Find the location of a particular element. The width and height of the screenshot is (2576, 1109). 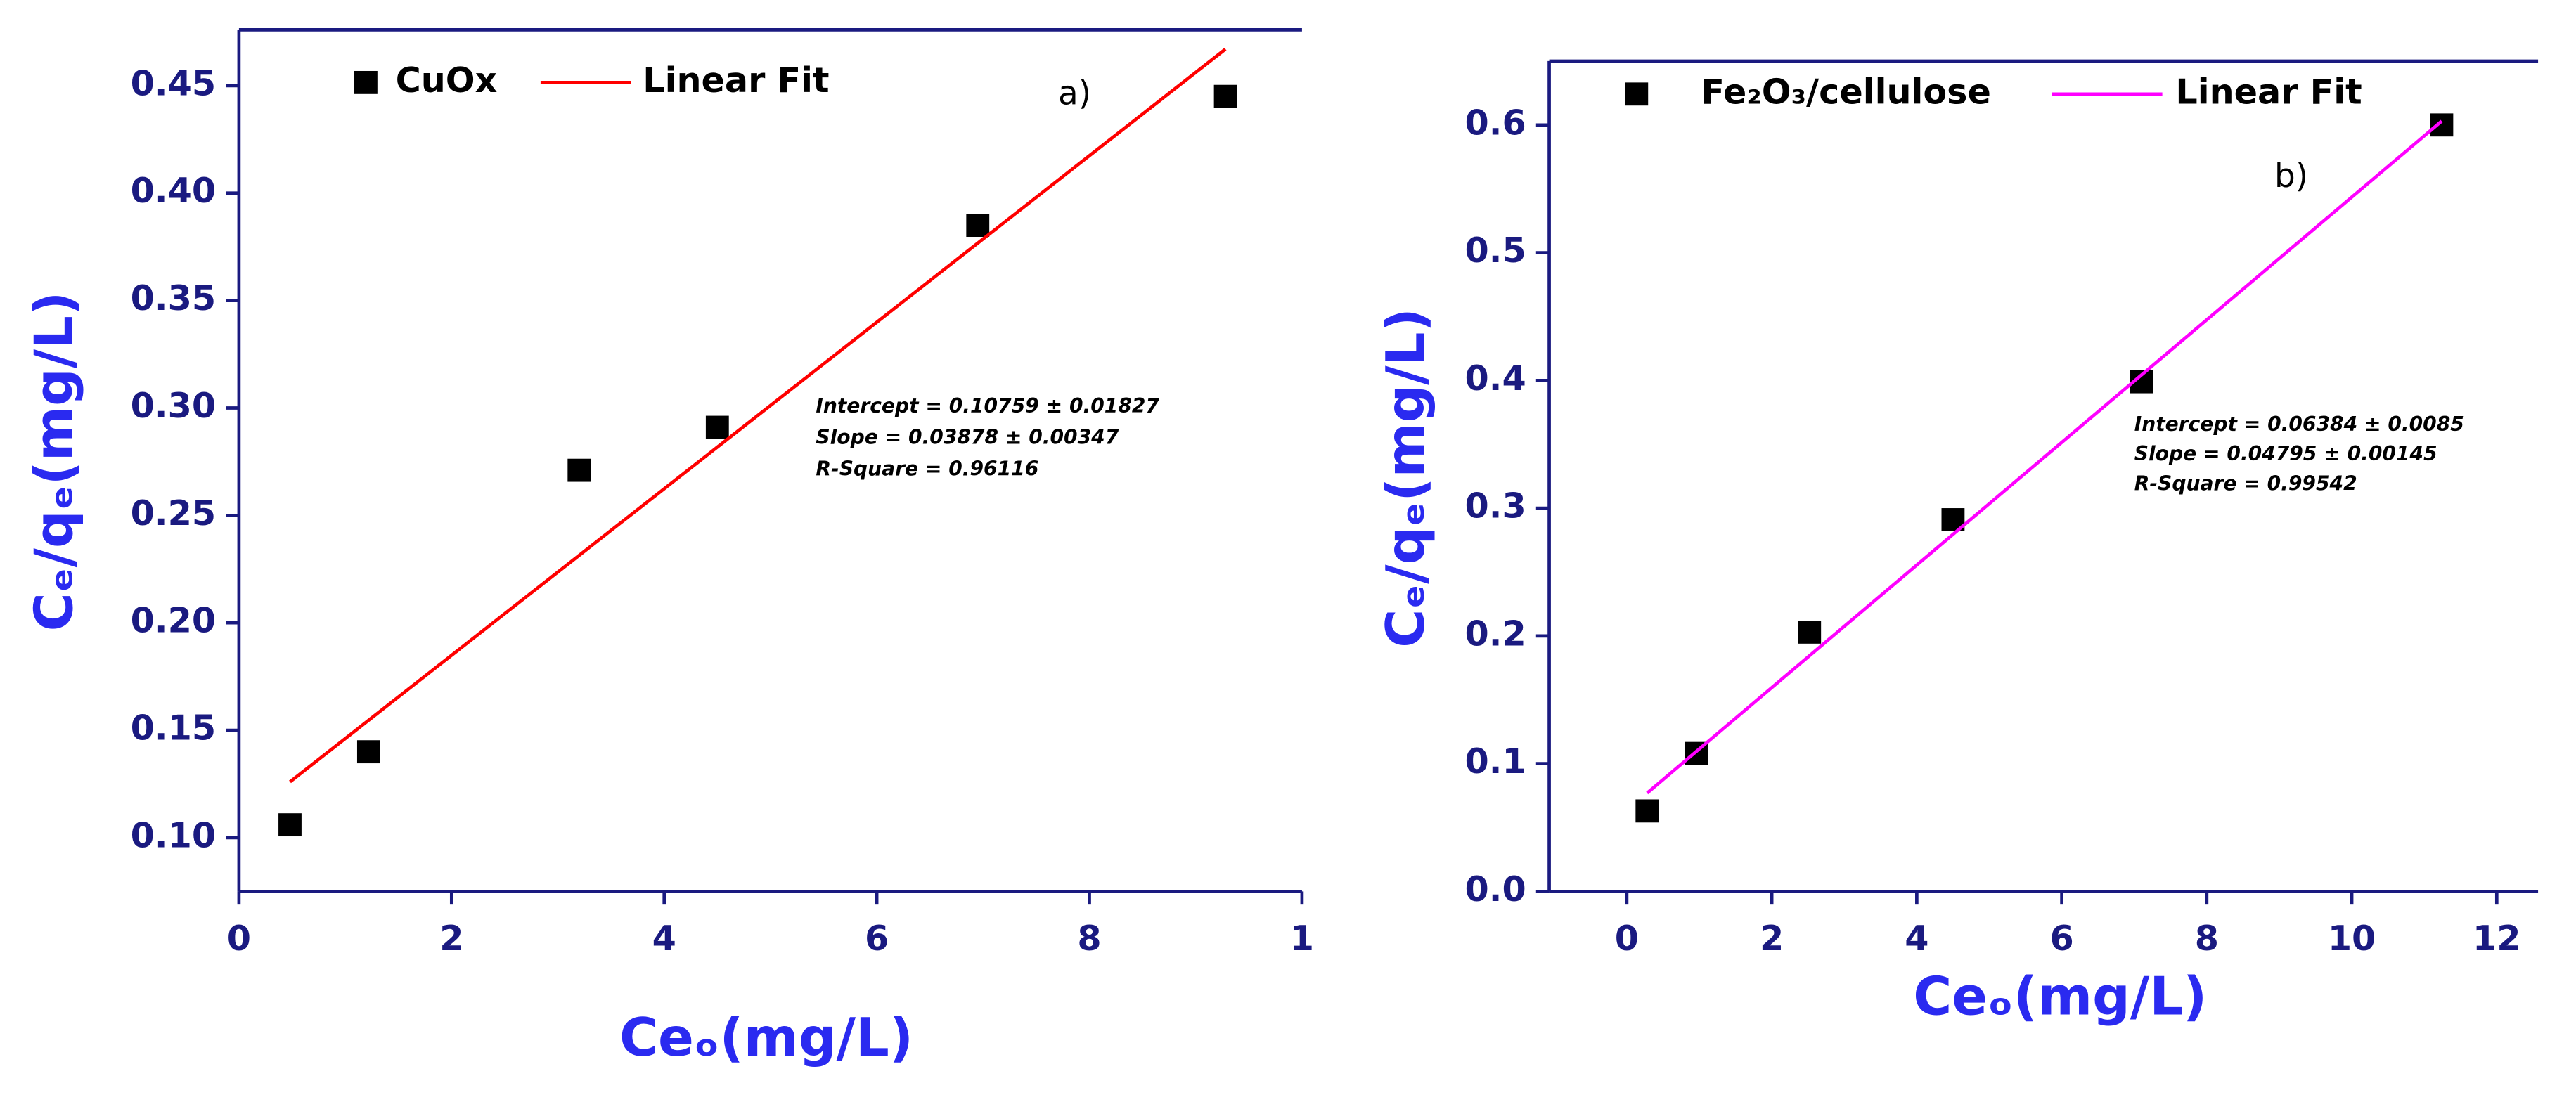

x-tick-label: 10 is located at coordinates (2352, 938).